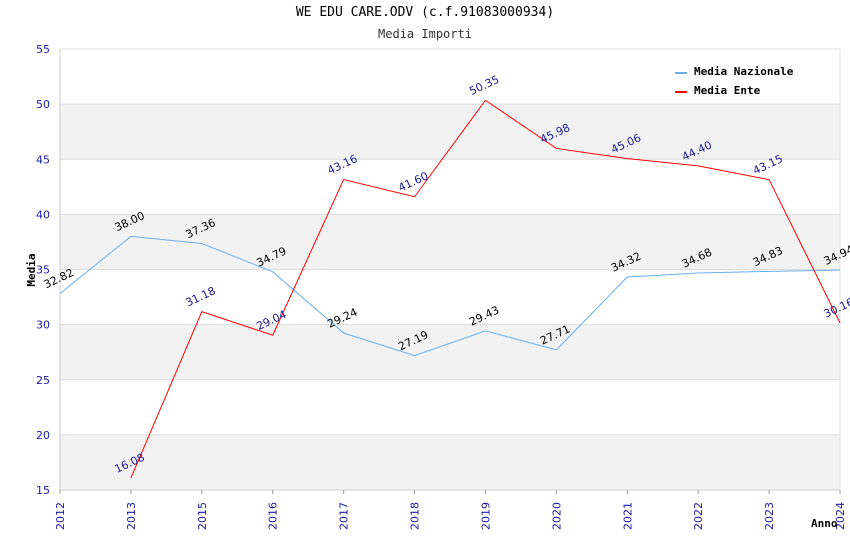 Image resolution: width=850 pixels, height=550 pixels. What do you see at coordinates (273, 516) in the screenshot?
I see `x-tick-label: 2016` at bounding box center [273, 516].